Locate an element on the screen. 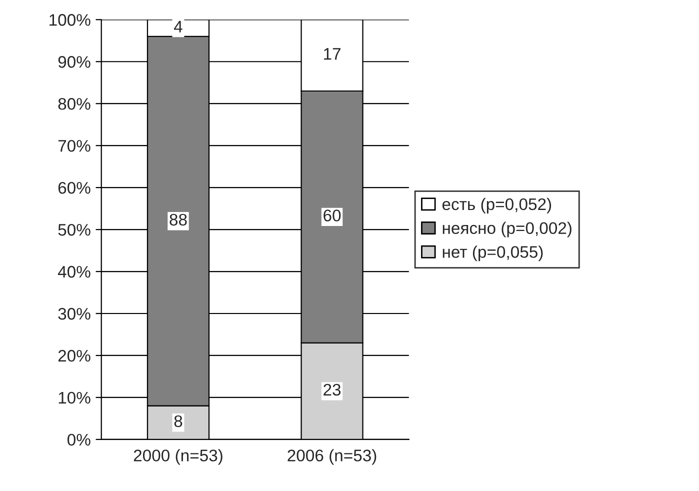  y-tick-label: 20% is located at coordinates (74, 356).